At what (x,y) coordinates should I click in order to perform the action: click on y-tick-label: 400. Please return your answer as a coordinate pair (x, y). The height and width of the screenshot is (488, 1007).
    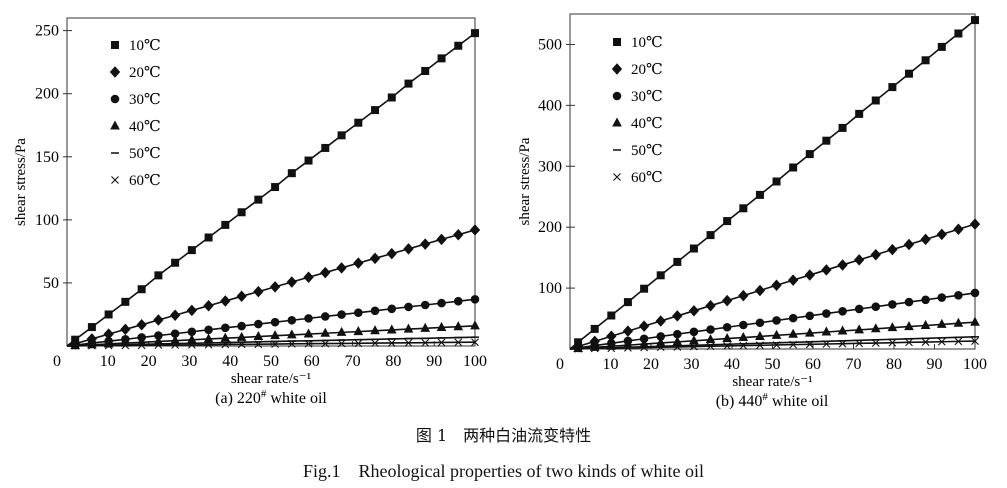
    Looking at the image, I should click on (550, 105).